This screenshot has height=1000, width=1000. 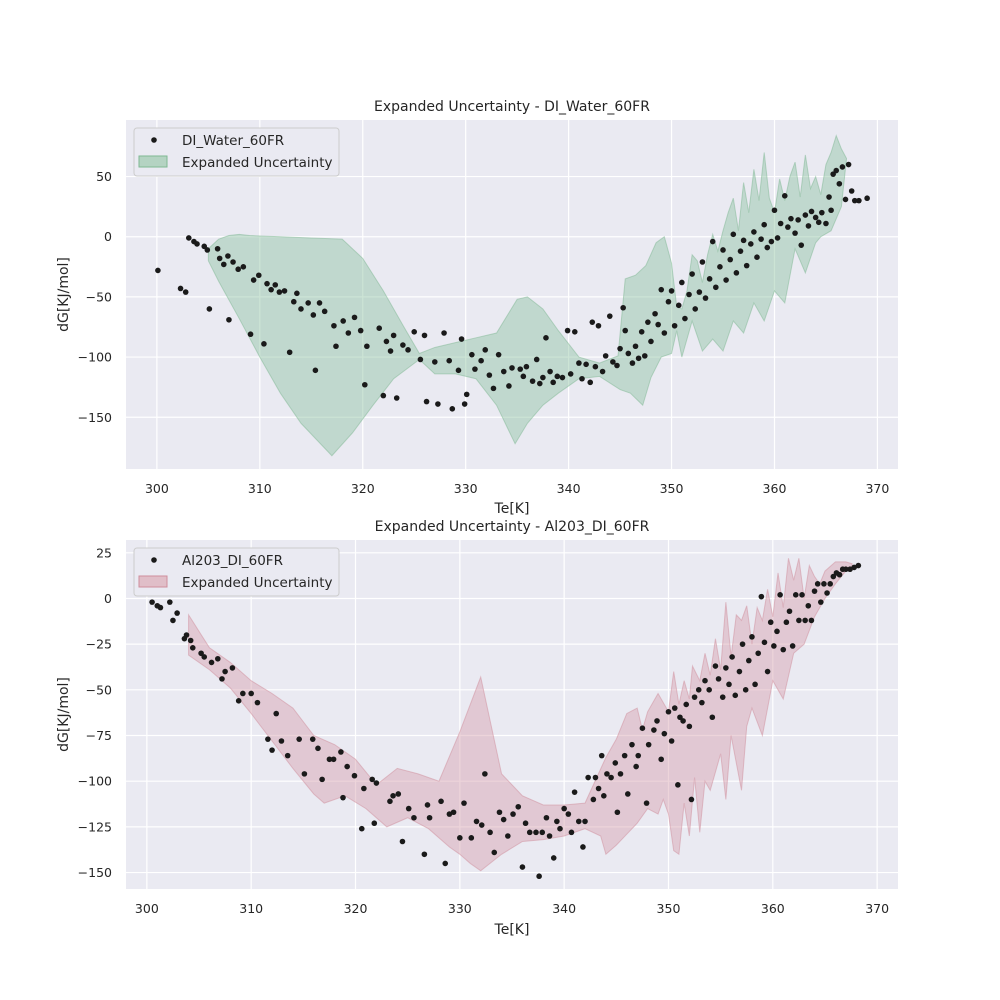 What do you see at coordinates (672, 488) in the screenshot?
I see `x-tick-label: 350` at bounding box center [672, 488].